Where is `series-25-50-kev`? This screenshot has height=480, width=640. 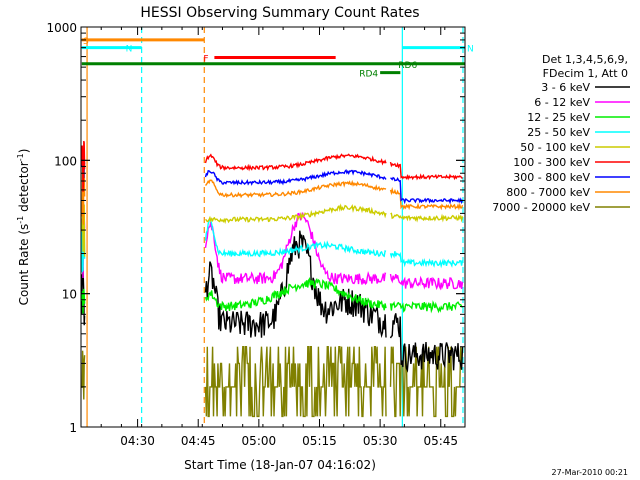
series-25-50-kev is located at coordinates (272, 245).